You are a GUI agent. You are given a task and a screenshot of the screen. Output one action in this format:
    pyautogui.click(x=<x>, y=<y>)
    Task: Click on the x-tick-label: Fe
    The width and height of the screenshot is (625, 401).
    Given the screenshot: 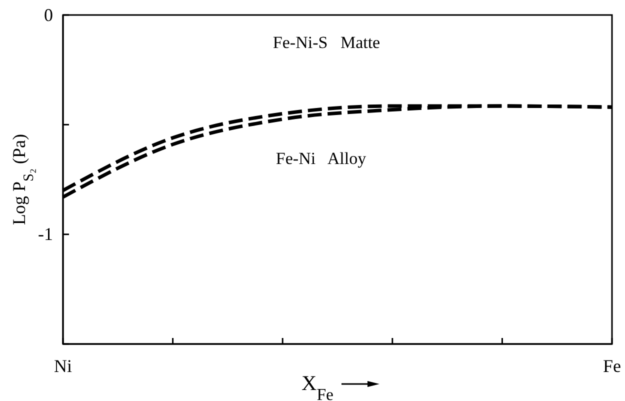 What is the action you would take?
    pyautogui.click(x=612, y=366)
    